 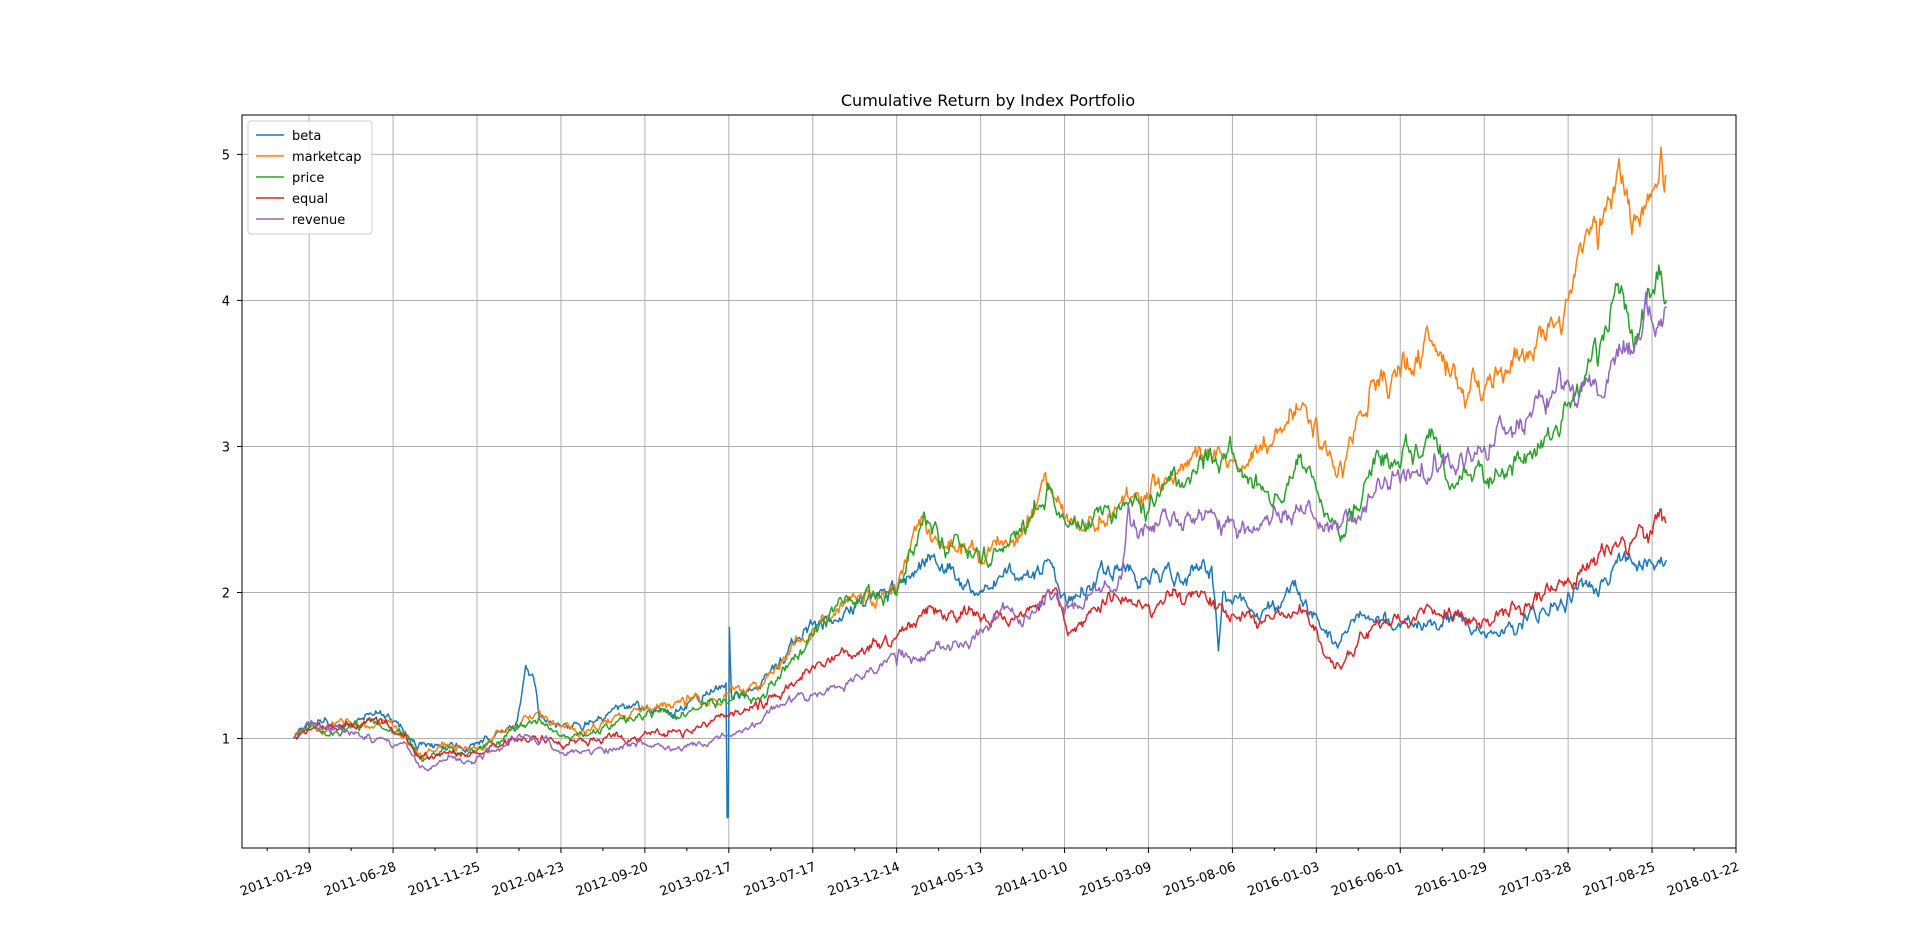 I want to click on chart-title: Cumulative Return by Index Portfolio, so click(x=988, y=100).